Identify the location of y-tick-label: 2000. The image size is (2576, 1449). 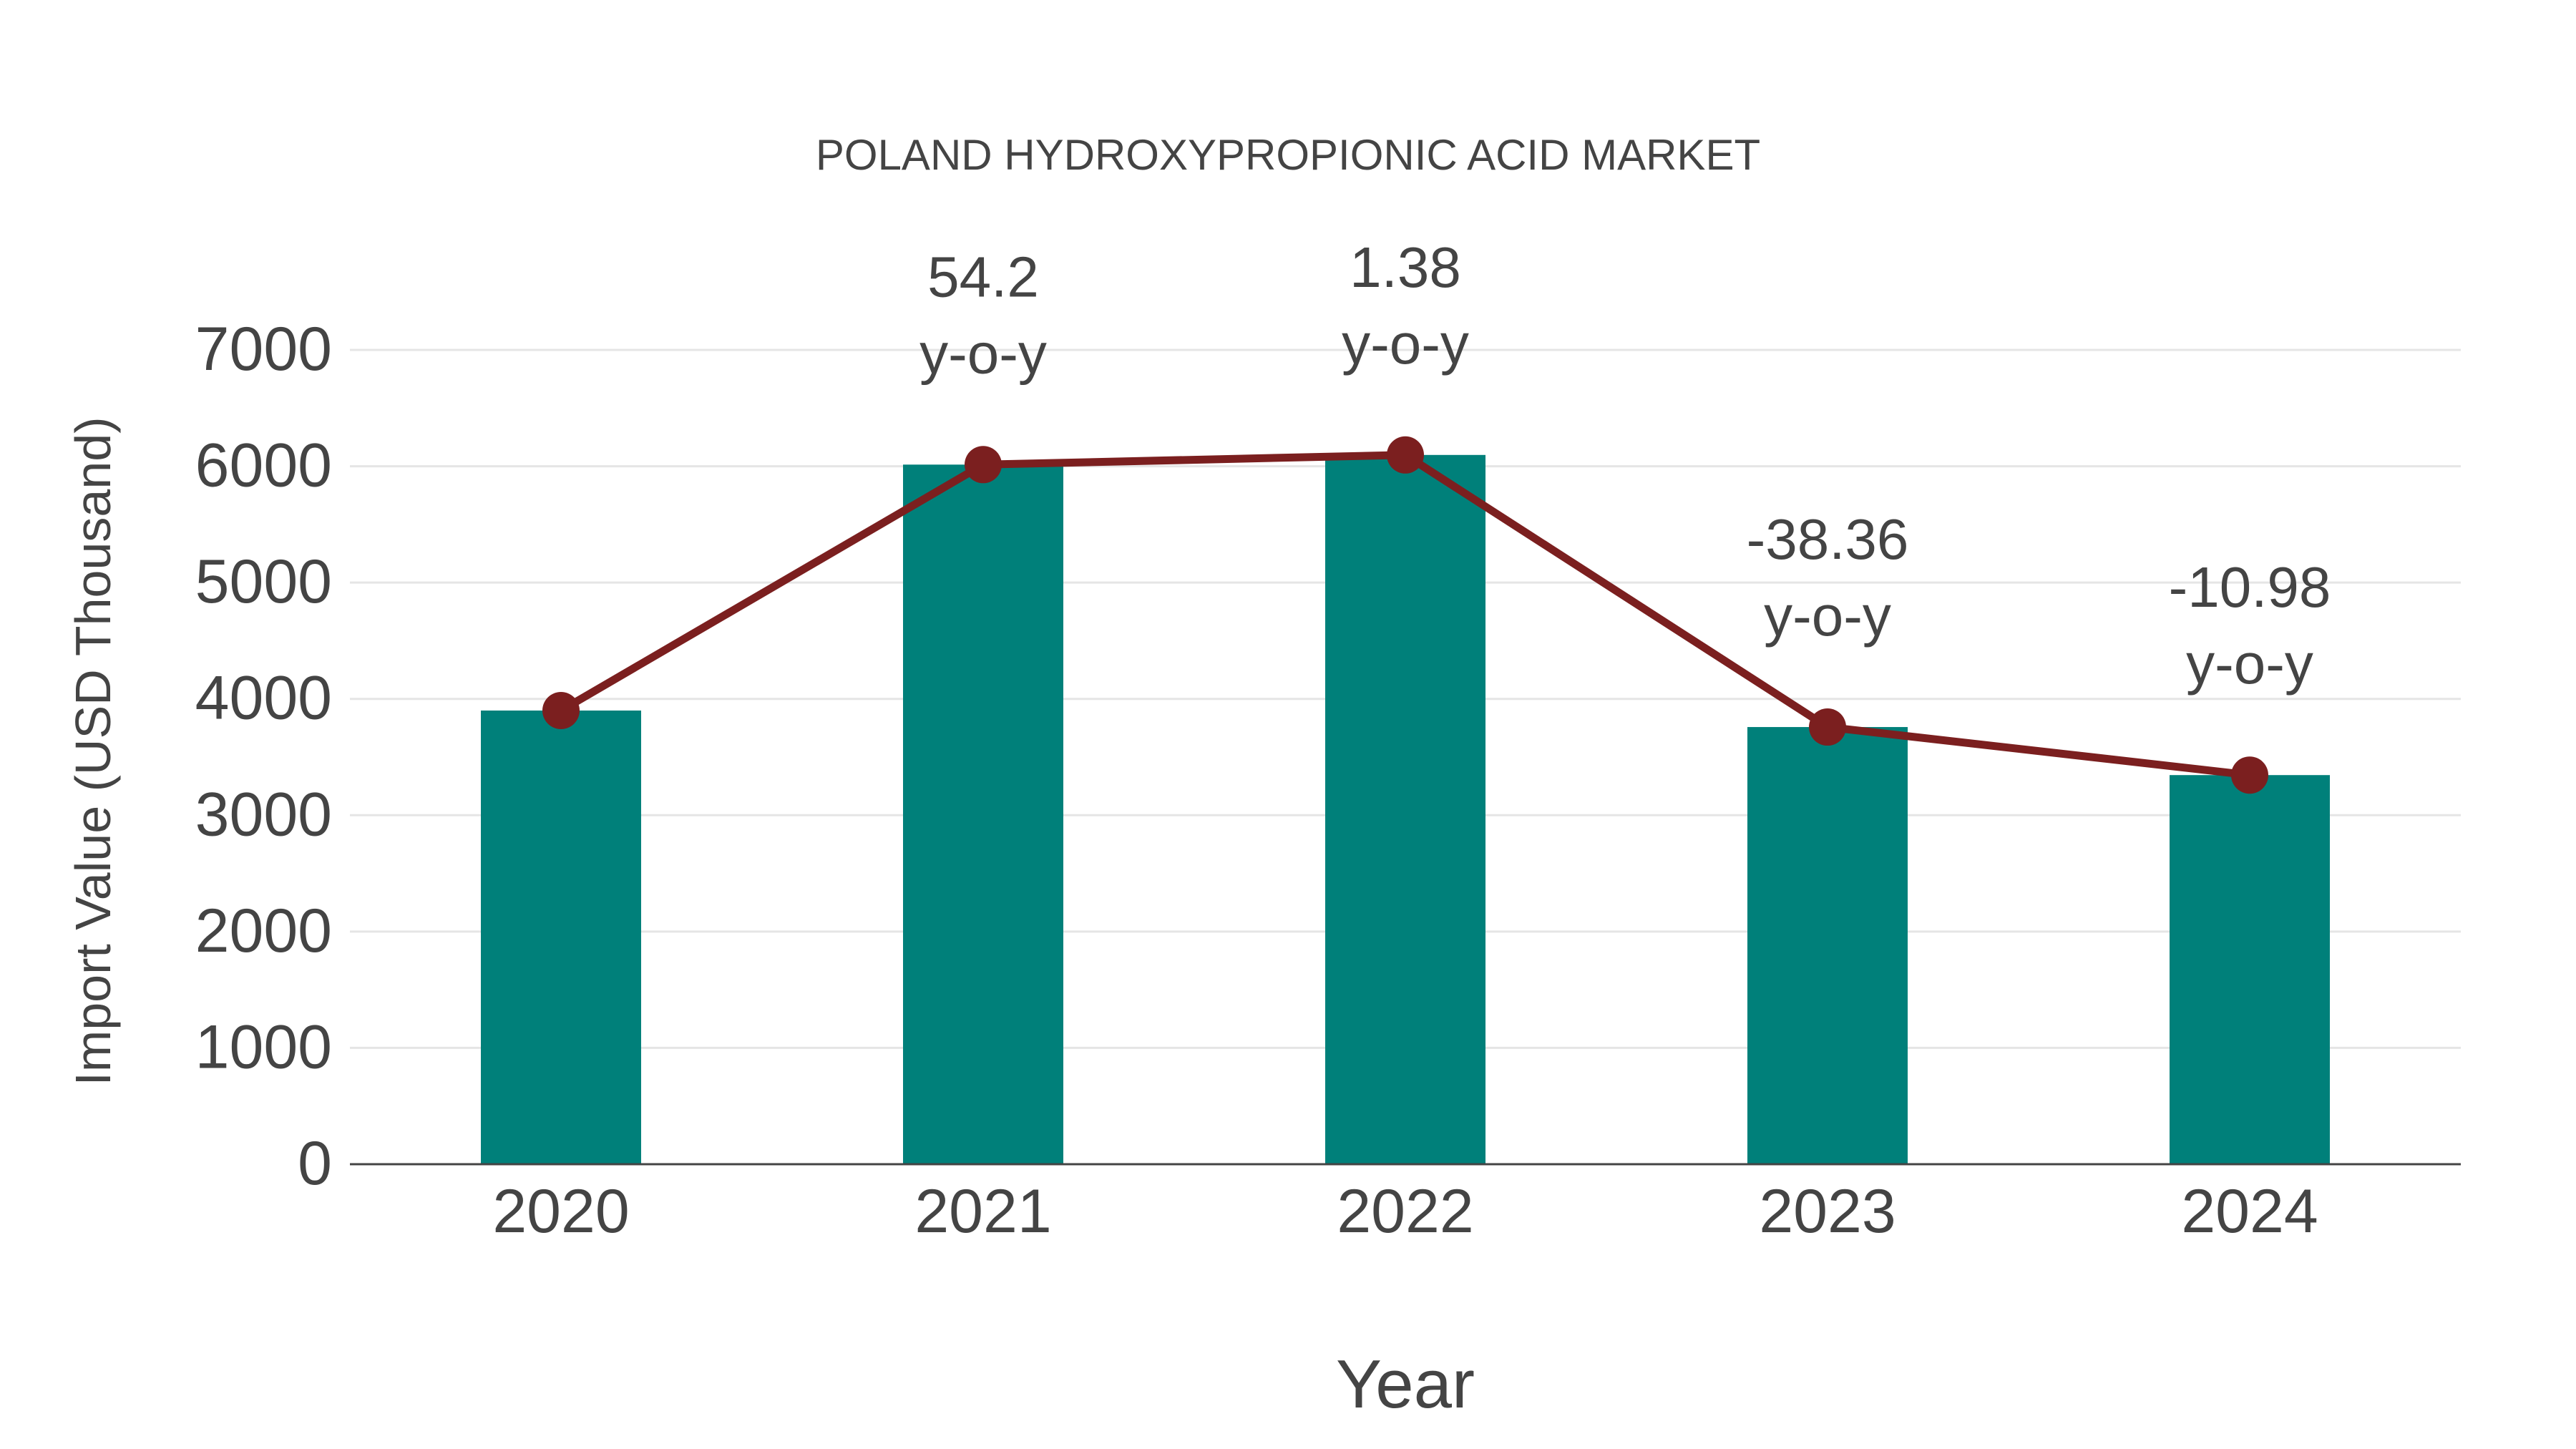
(263, 931).